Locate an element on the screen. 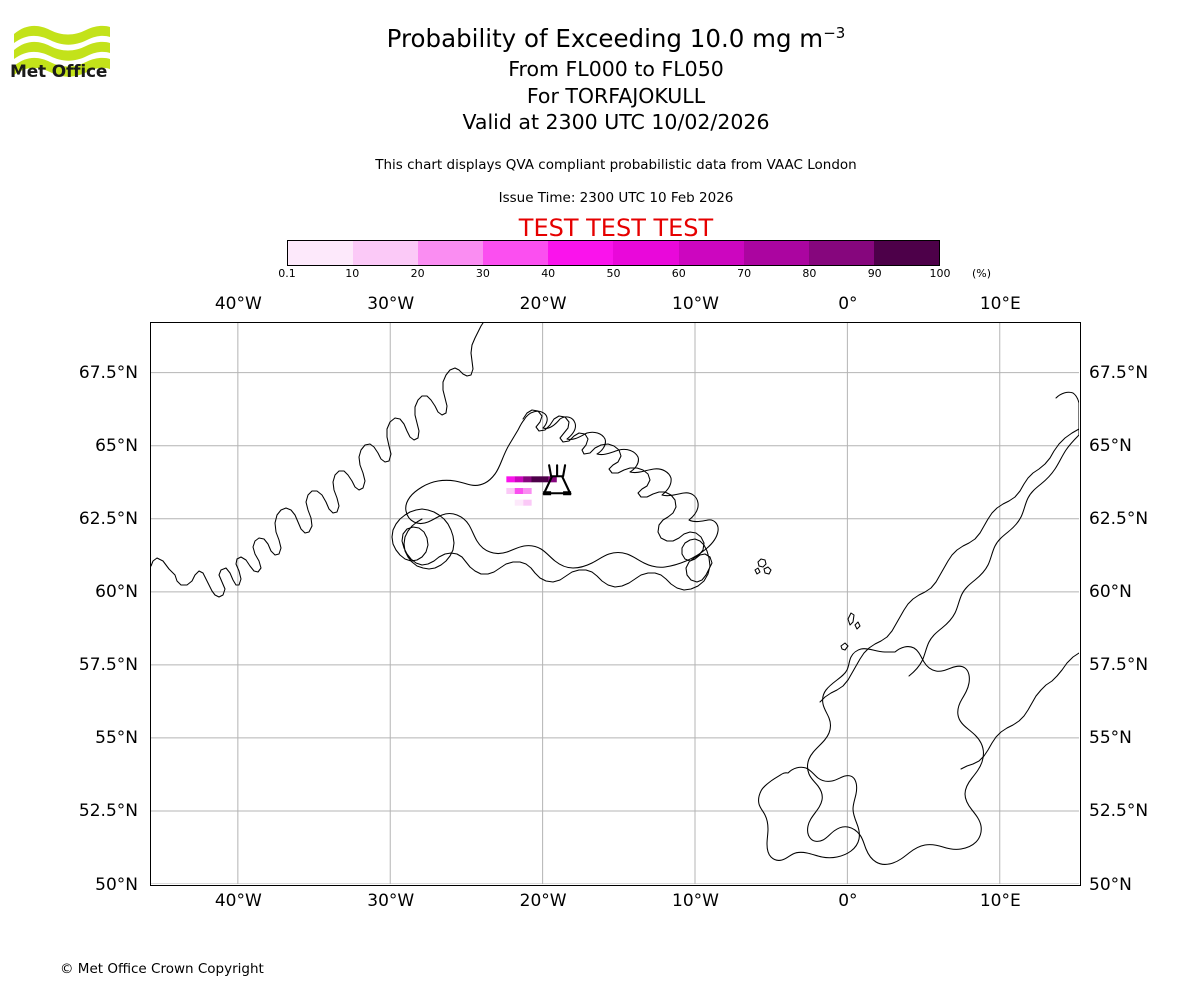 The width and height of the screenshot is (1200, 1000). colorbar-tick-40: 40 is located at coordinates (548, 273).